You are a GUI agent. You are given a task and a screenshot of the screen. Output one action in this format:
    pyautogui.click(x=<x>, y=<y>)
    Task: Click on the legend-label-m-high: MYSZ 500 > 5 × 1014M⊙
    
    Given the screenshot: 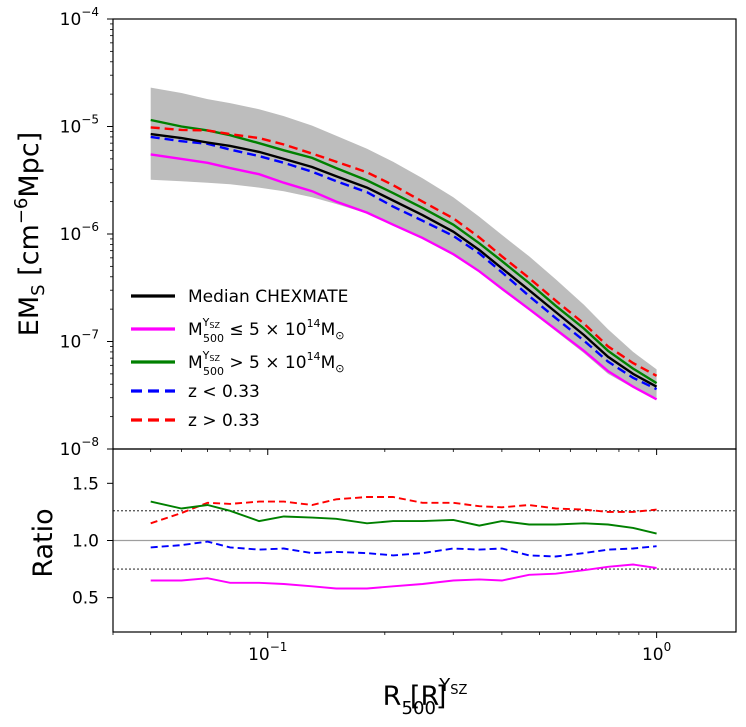 What is the action you would take?
    pyautogui.click(x=266, y=363)
    